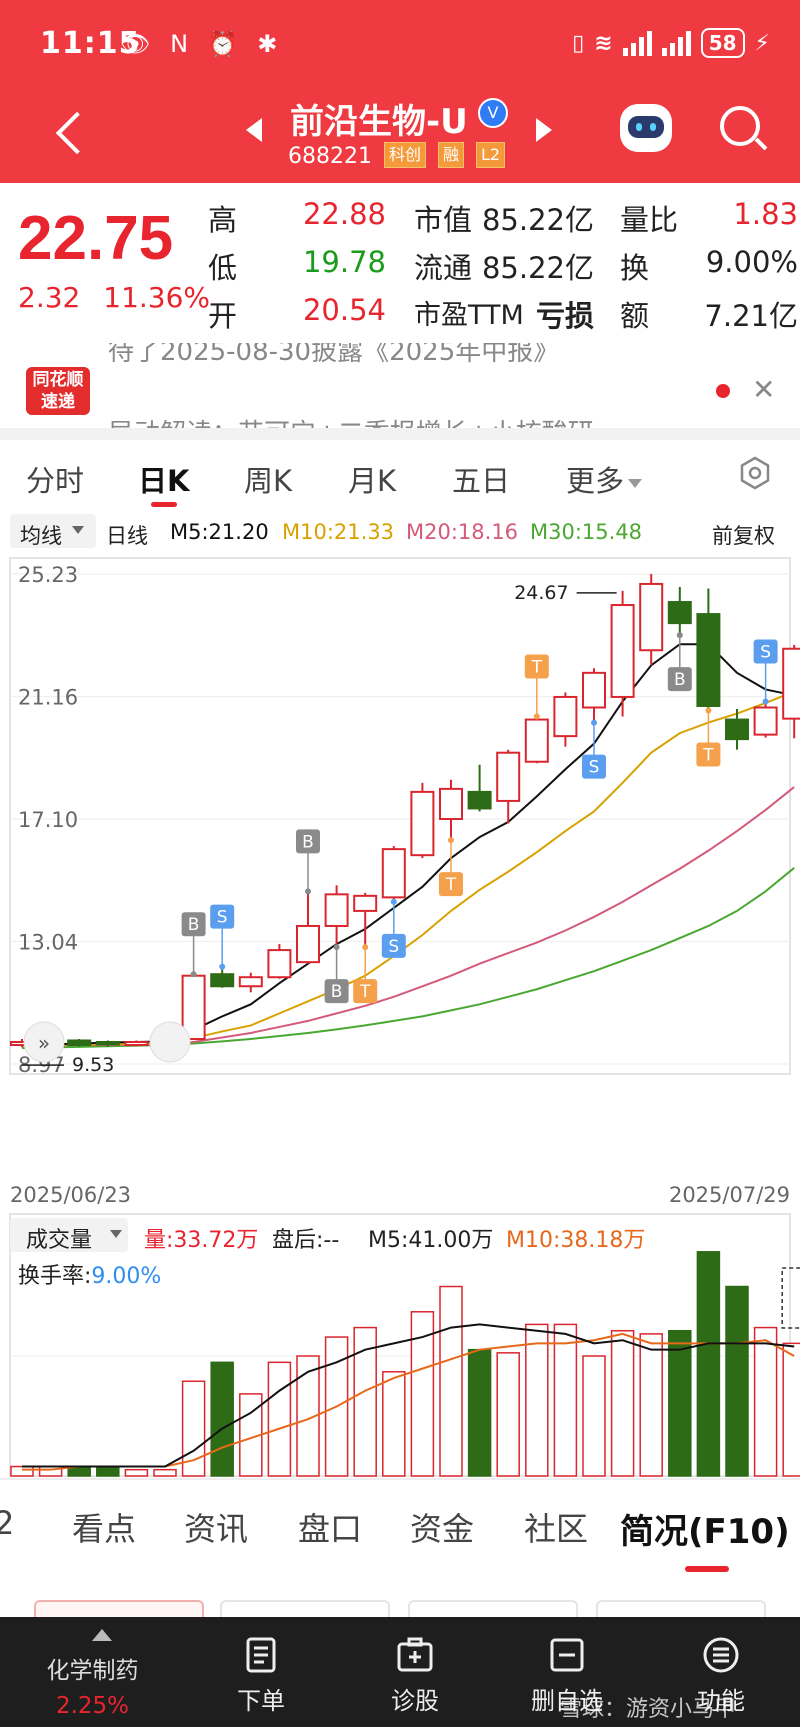  I want to click on signal-label: B, so click(308, 842).